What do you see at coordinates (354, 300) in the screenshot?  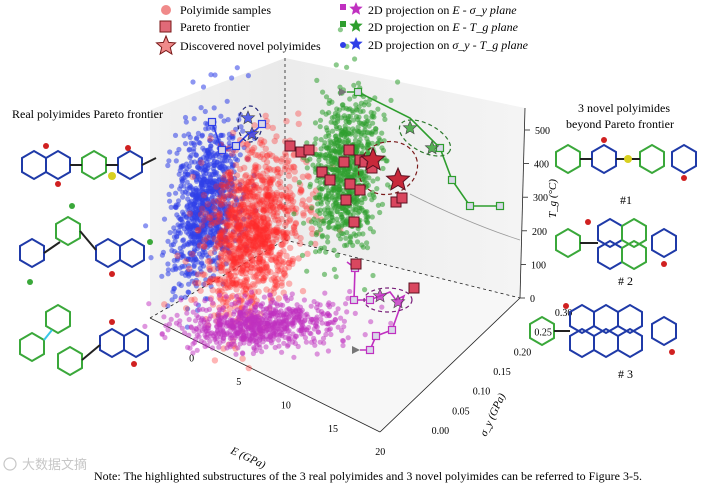 I see `e-sy-frontier-square` at bounding box center [354, 300].